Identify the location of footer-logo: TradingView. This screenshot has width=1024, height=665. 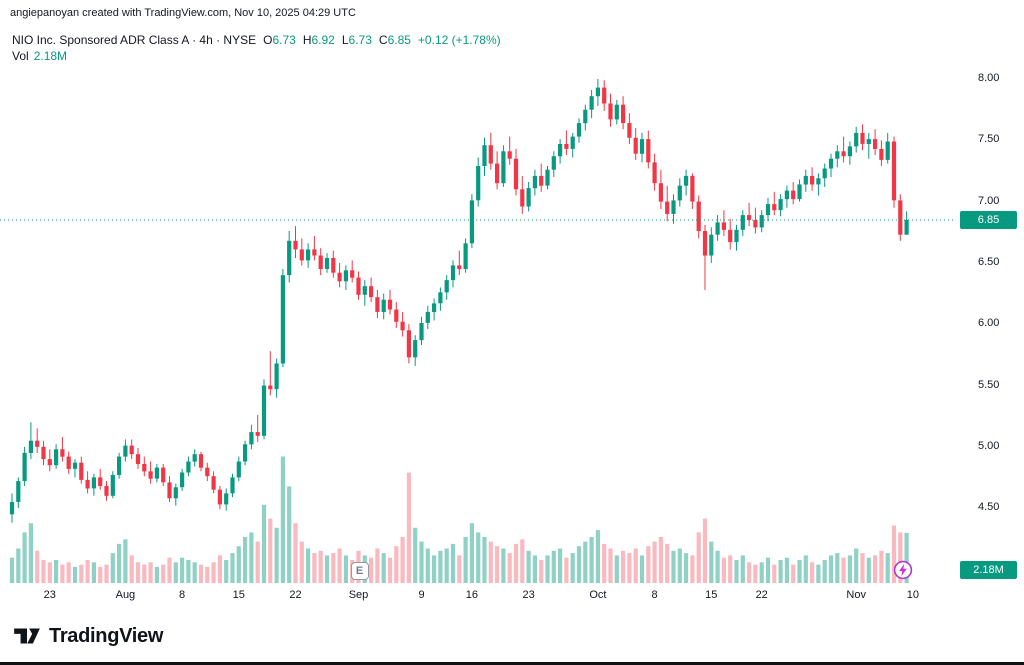
(87, 636).